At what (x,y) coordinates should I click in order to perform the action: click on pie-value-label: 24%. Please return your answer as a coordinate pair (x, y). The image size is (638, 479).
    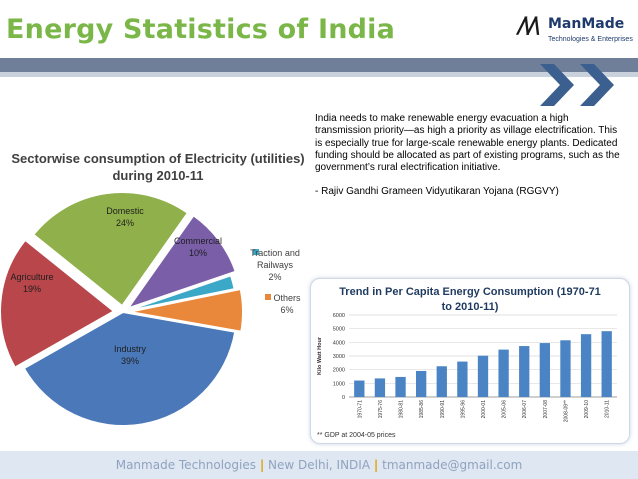
    Looking at the image, I should click on (125, 223).